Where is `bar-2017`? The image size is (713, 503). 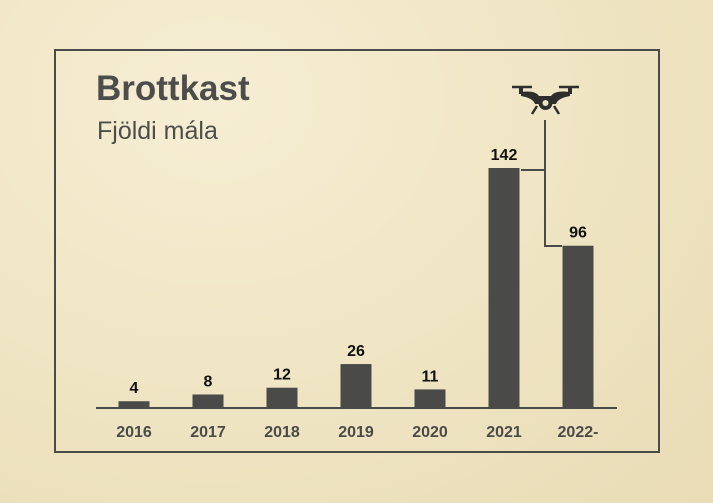
bar-2017 is located at coordinates (208, 401).